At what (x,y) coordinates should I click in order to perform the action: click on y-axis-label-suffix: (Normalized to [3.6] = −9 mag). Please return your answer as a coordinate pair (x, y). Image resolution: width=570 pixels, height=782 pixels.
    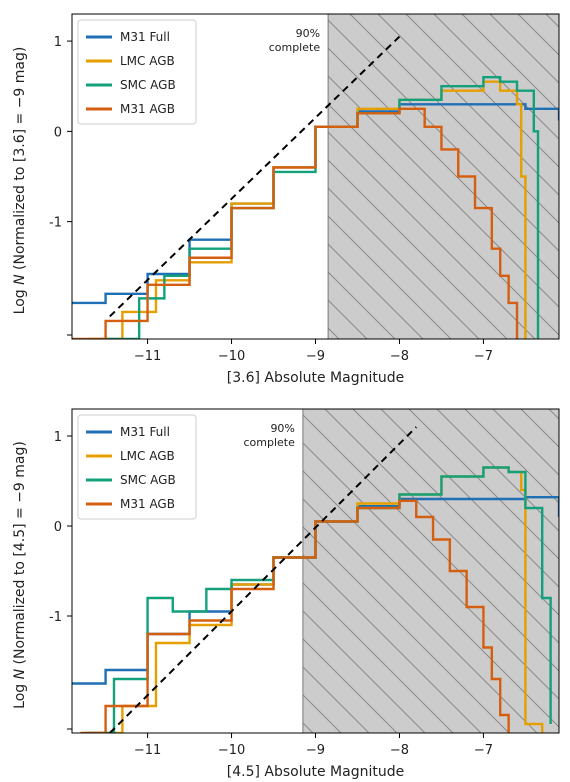
    Looking at the image, I should click on (20, 161).